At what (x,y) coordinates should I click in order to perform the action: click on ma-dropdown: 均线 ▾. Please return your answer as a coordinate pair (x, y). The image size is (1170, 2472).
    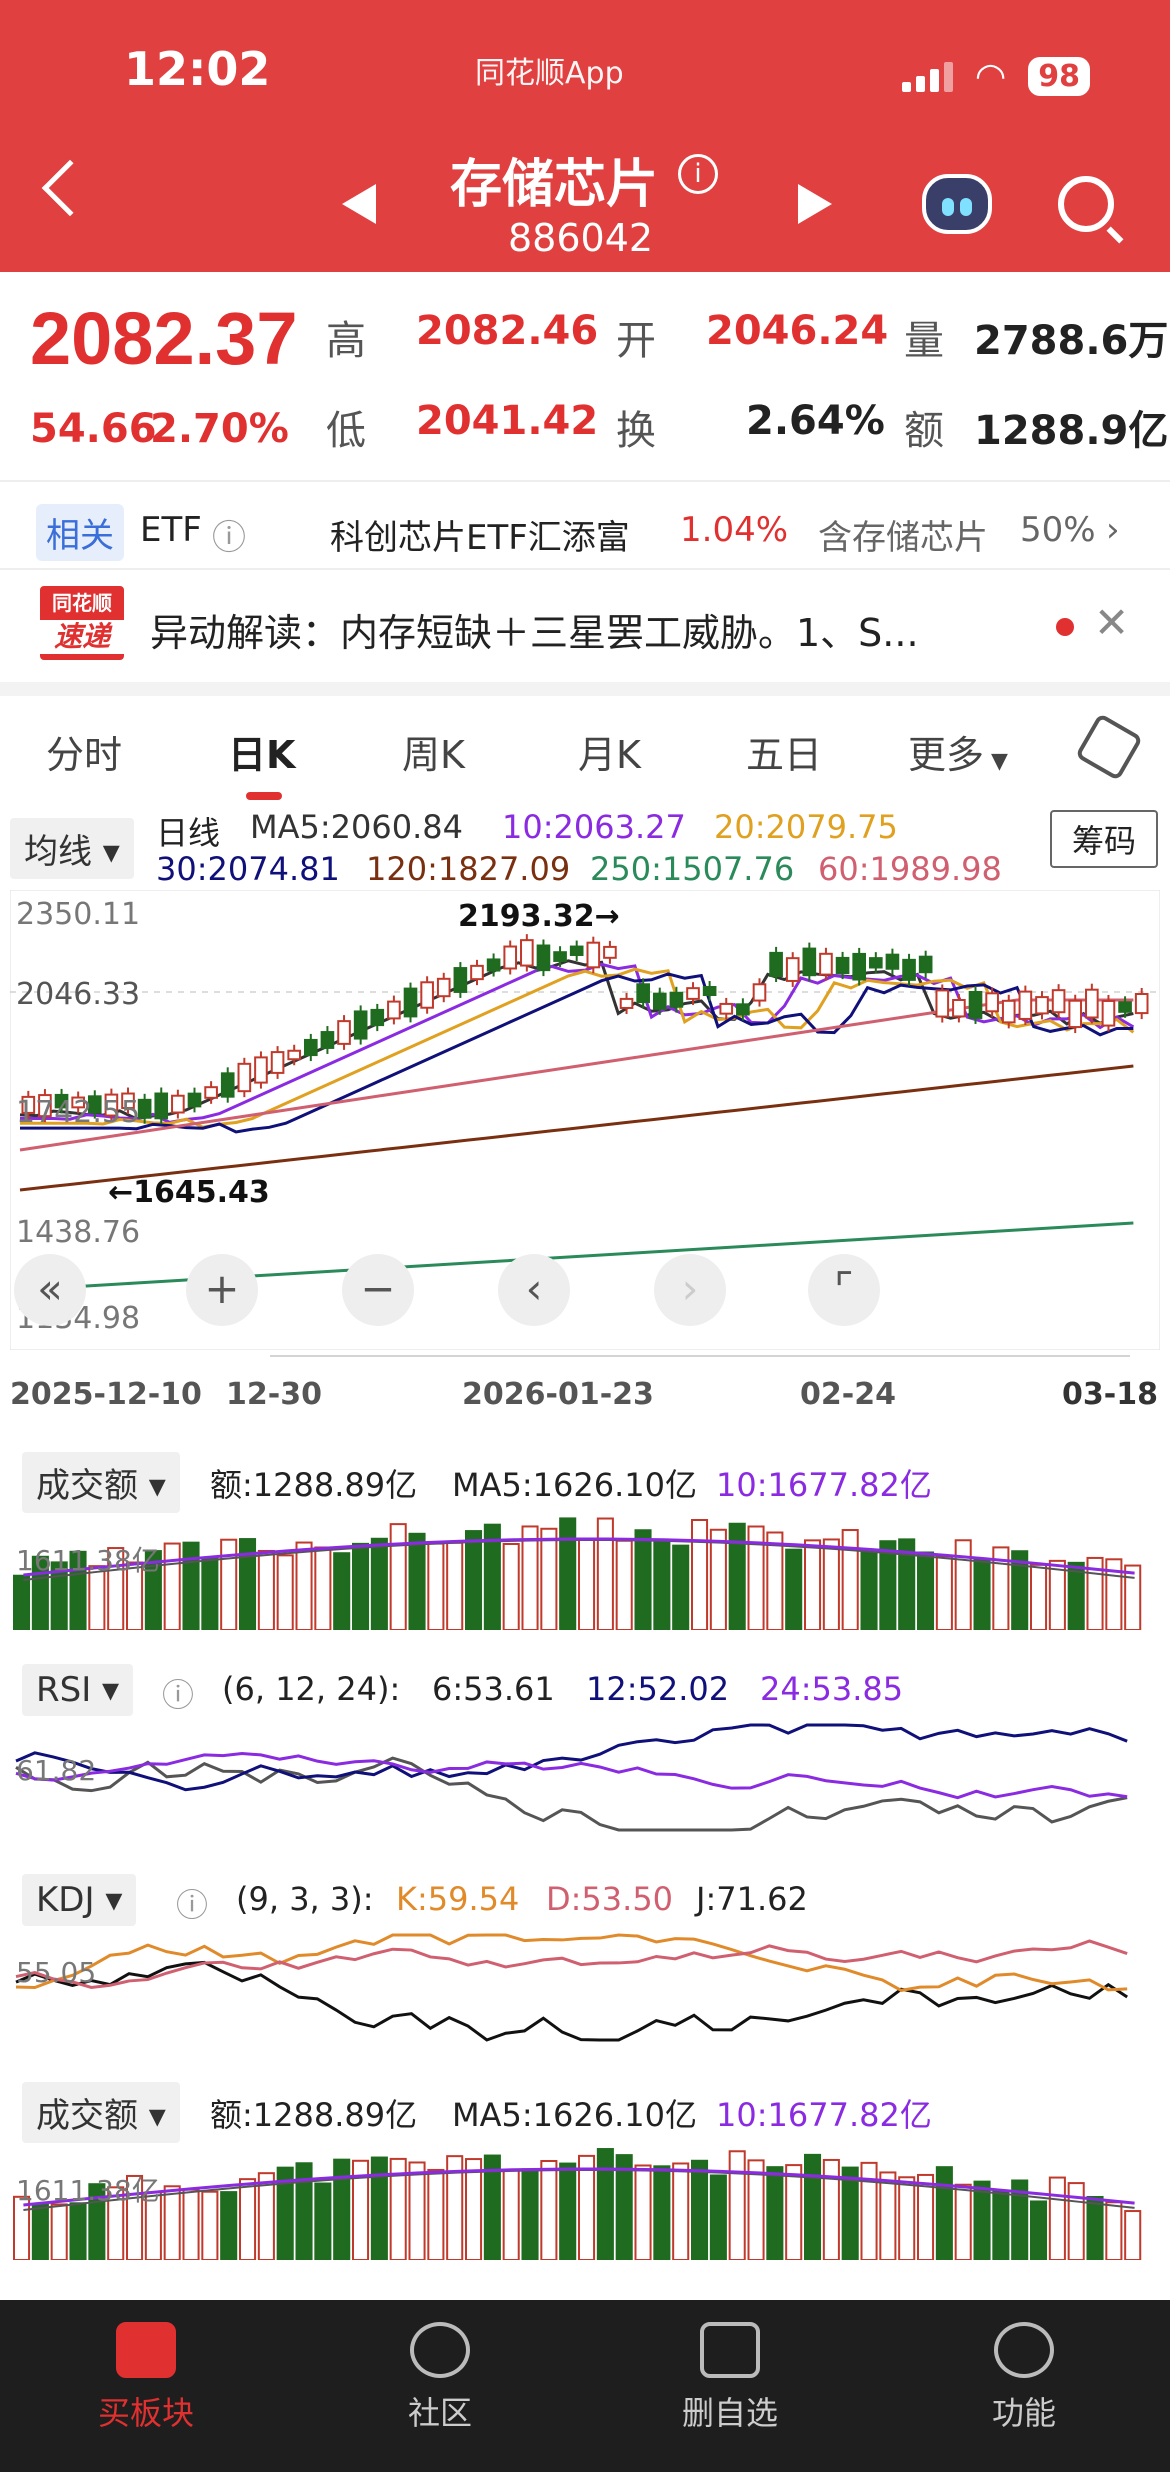
    Looking at the image, I should click on (72, 848).